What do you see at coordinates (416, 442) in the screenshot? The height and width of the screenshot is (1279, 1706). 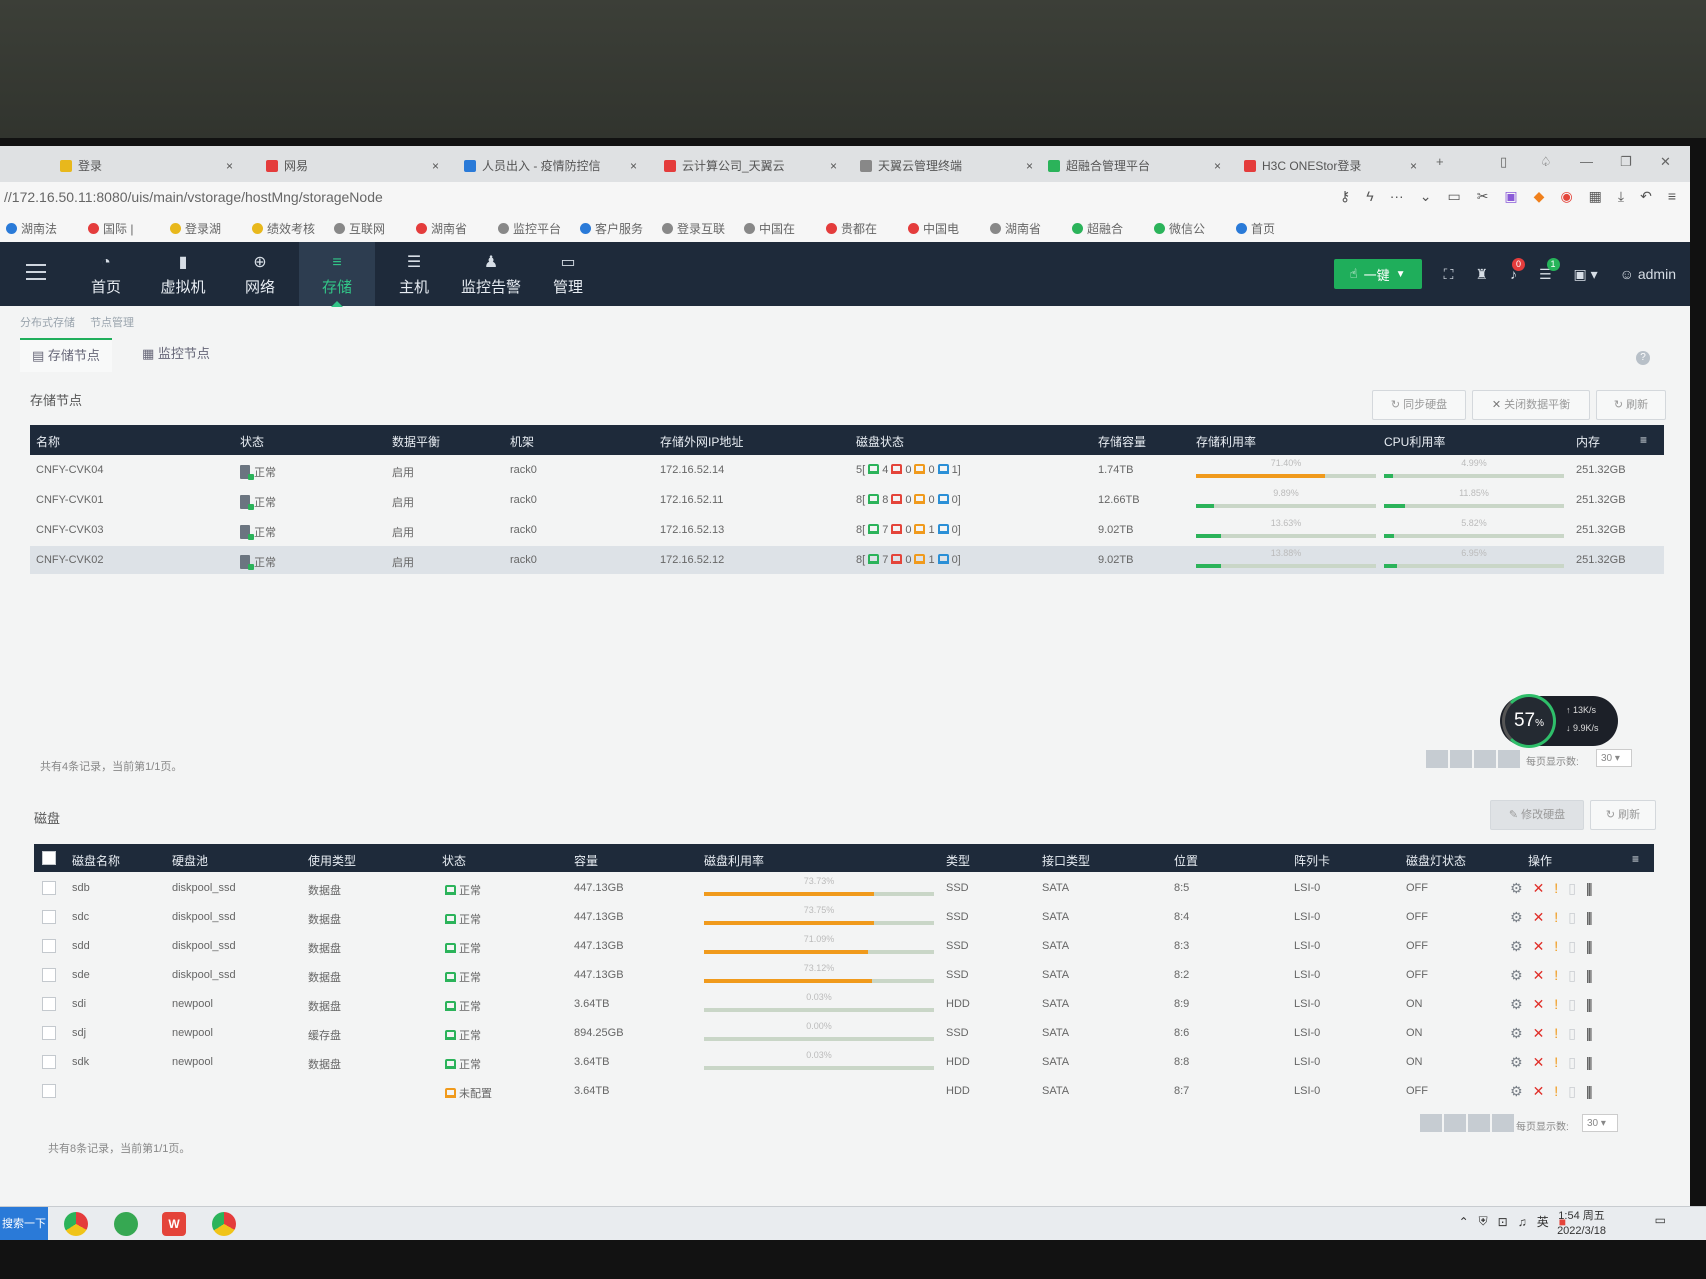 I see `col-header: 数据平衡` at bounding box center [416, 442].